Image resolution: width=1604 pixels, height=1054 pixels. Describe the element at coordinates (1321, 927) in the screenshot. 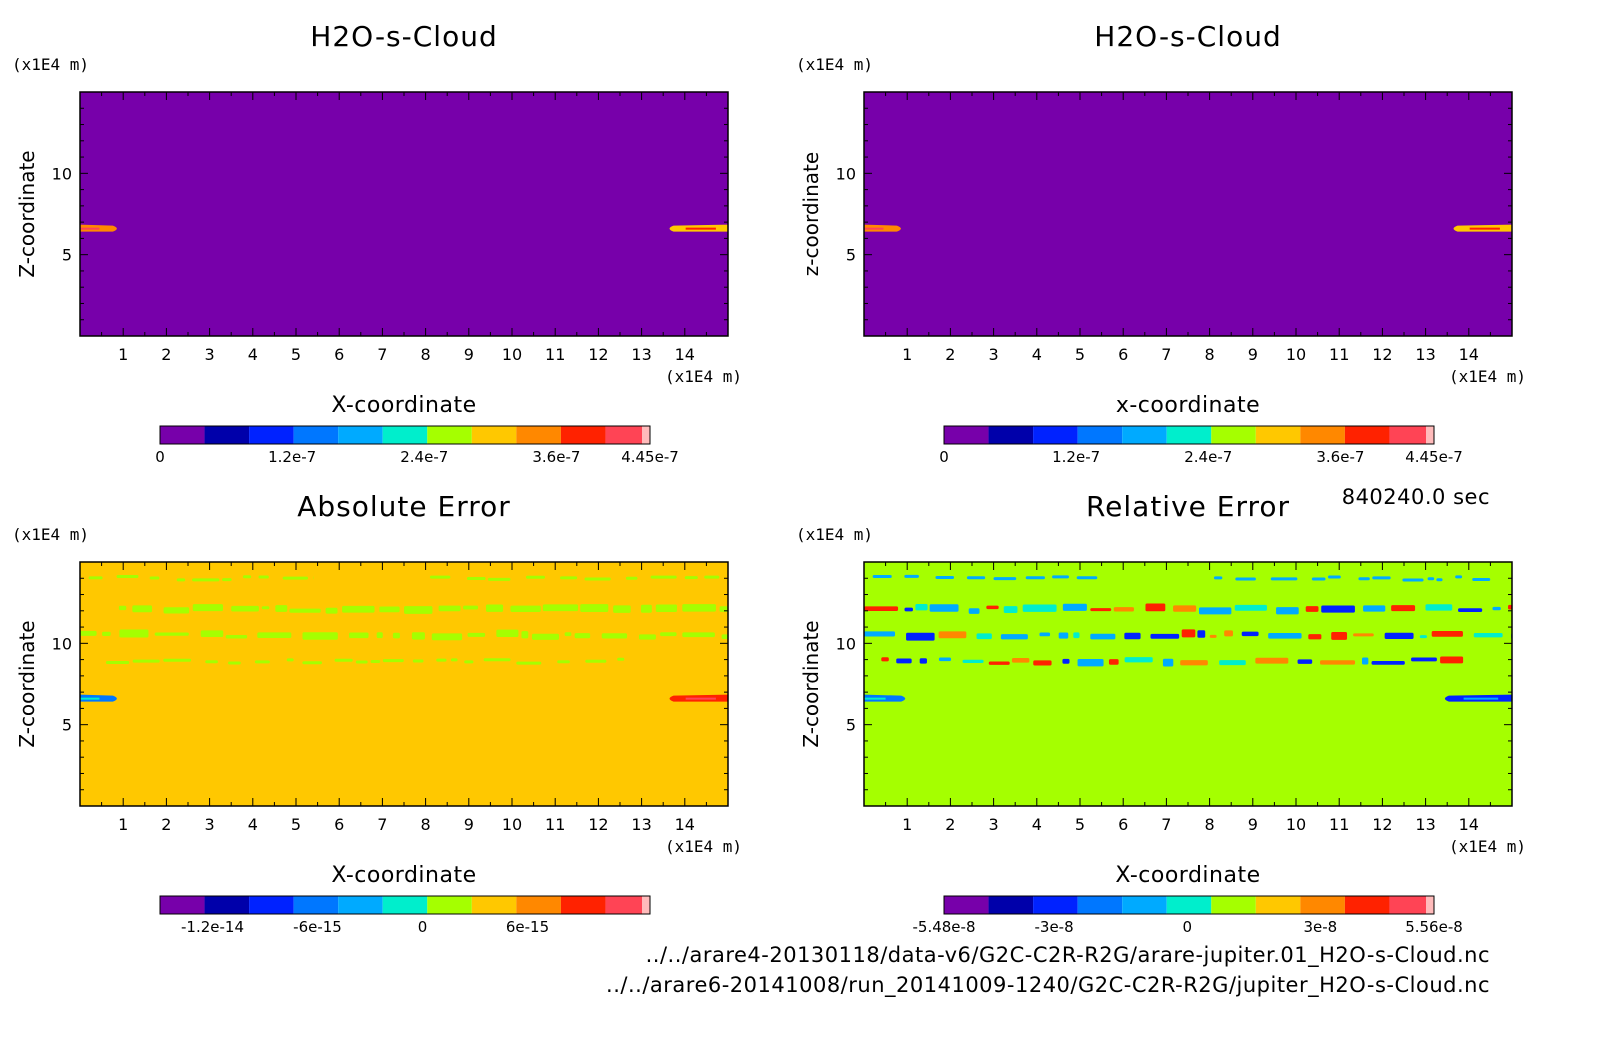

I see `colorbar-tick-label: 3e-8` at that location.